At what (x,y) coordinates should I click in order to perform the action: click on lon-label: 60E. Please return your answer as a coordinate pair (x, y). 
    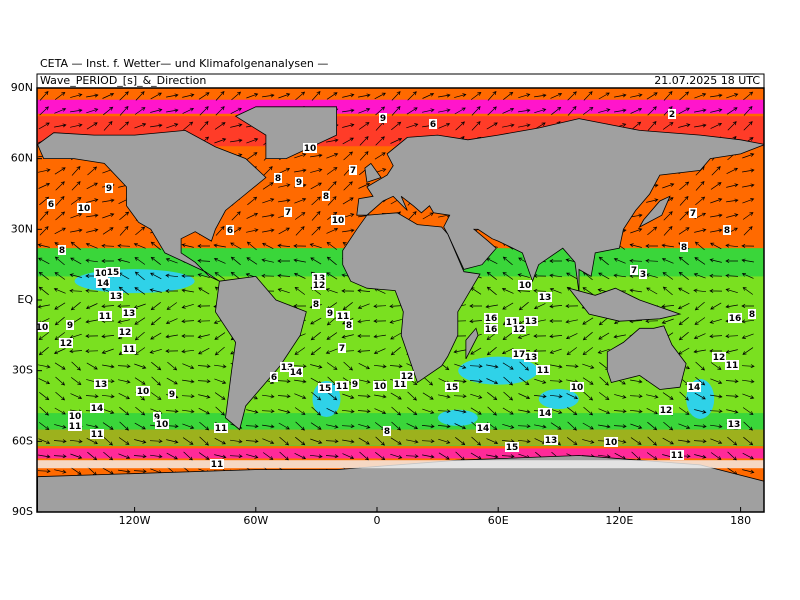
    Looking at the image, I should click on (498, 520).